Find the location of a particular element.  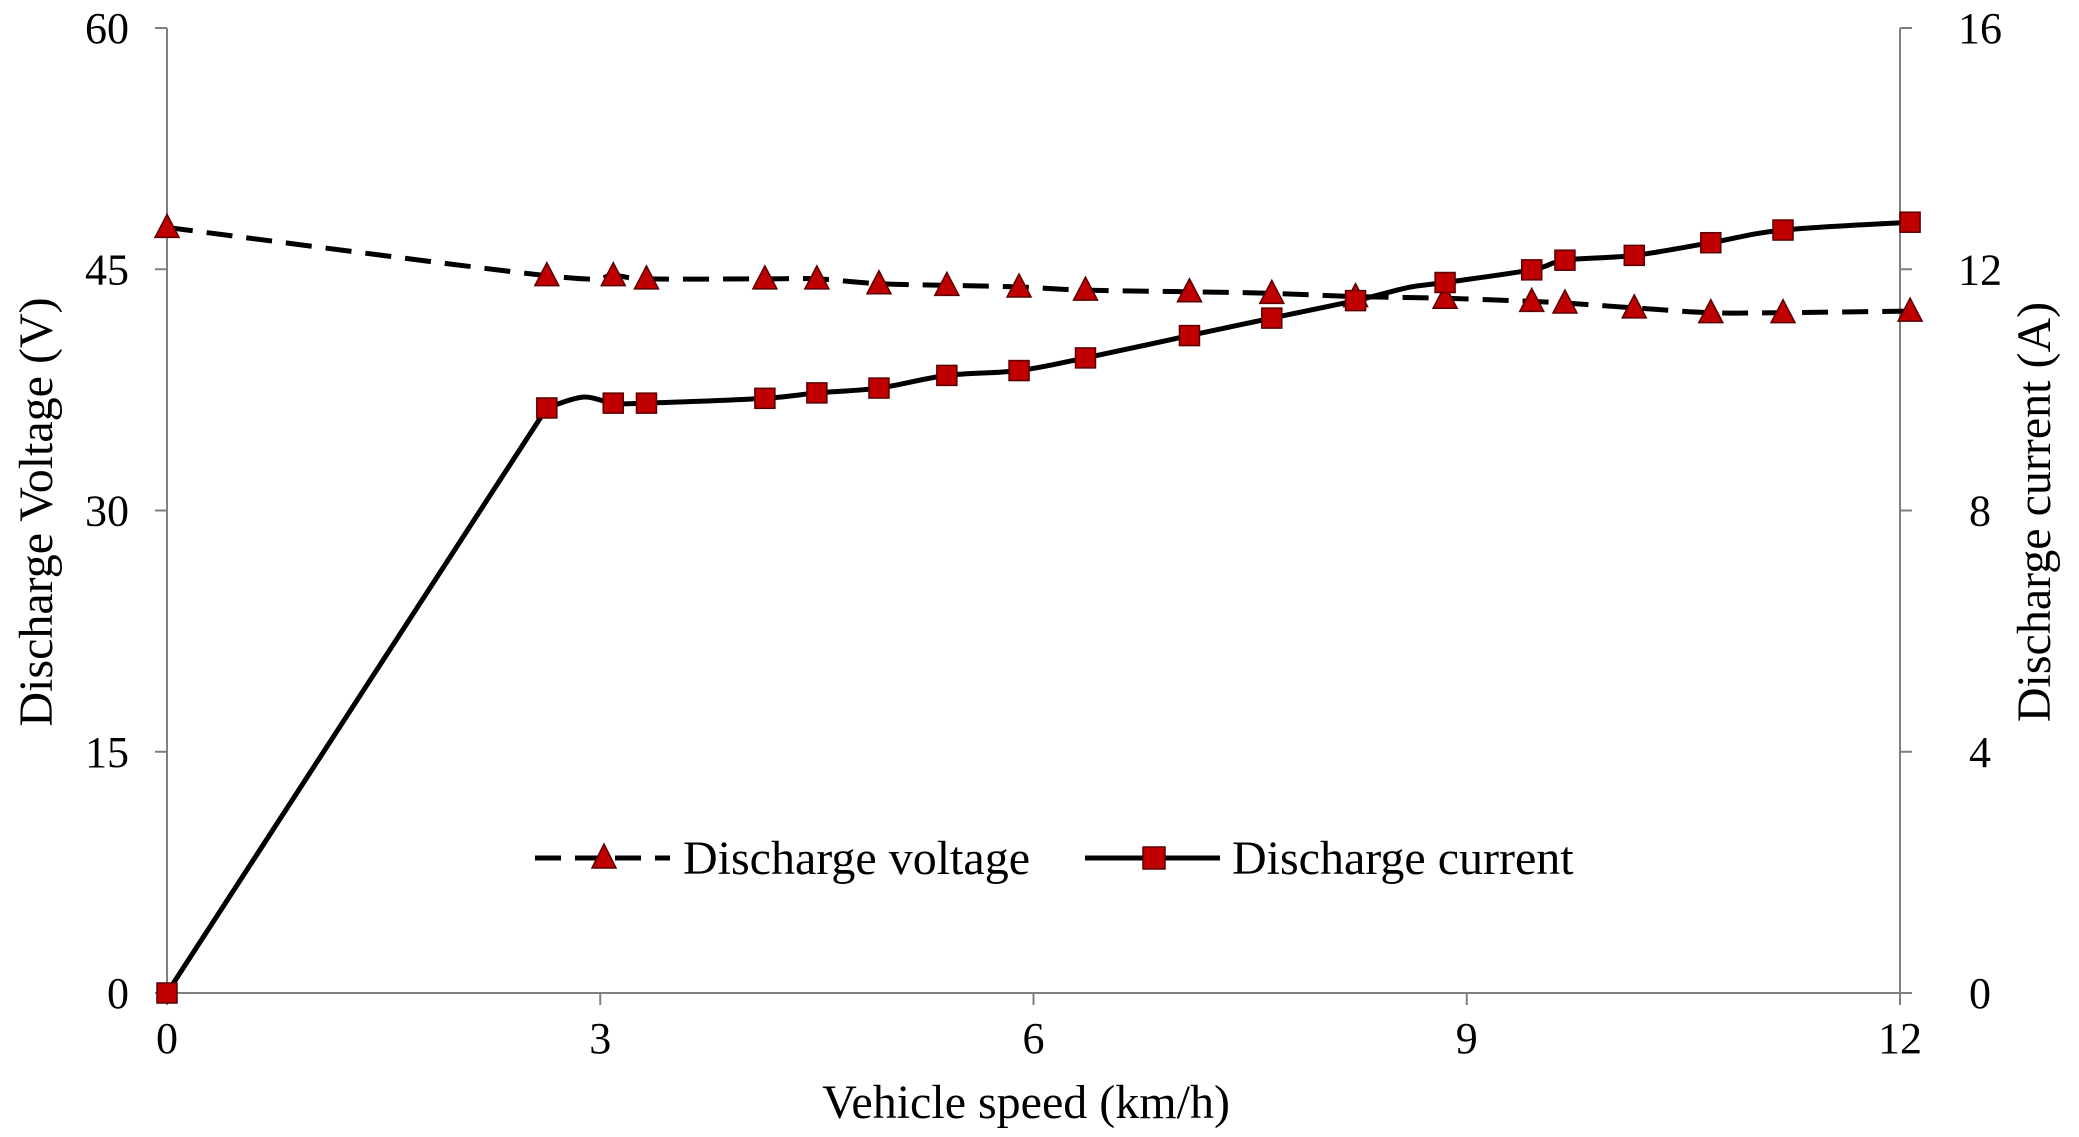

series-discharge-voltage is located at coordinates (1038, 268).